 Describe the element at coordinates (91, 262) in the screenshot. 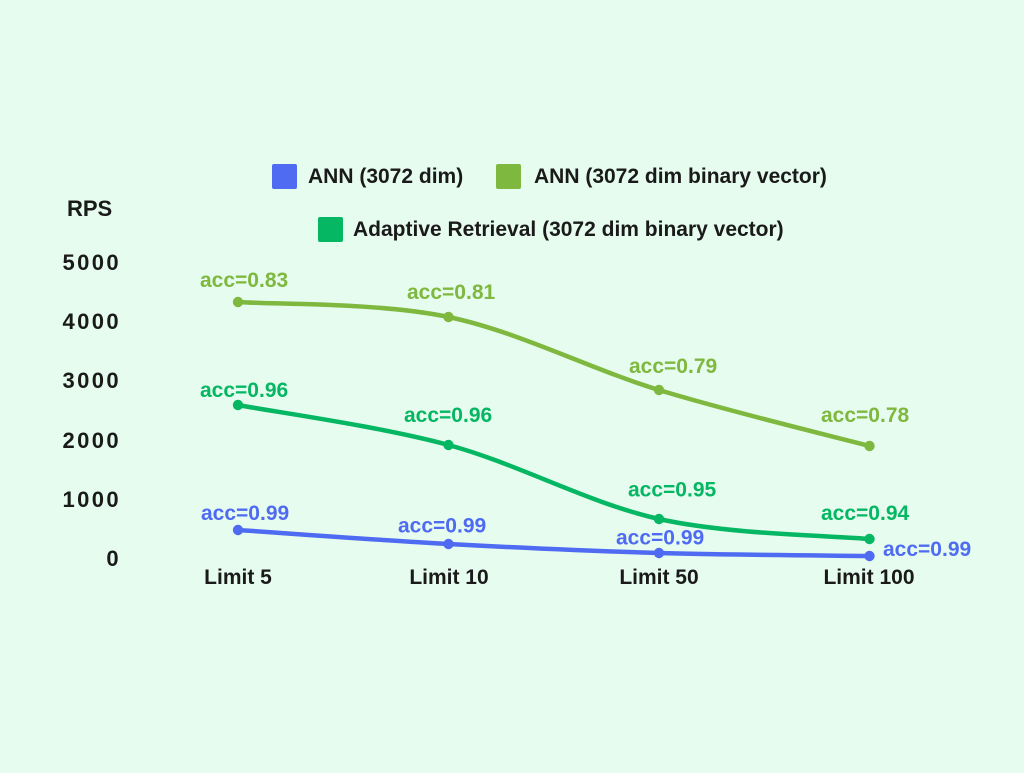

I see `svg-text: 5000` at that location.